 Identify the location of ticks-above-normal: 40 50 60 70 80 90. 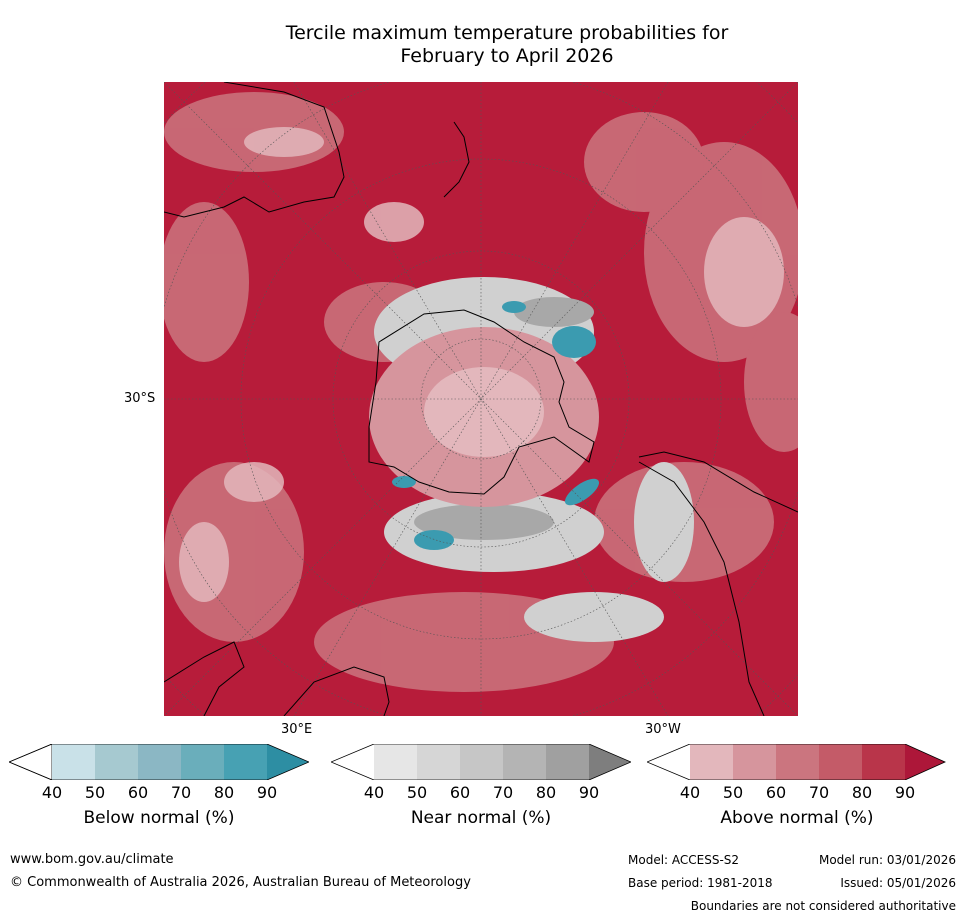
(797, 793).